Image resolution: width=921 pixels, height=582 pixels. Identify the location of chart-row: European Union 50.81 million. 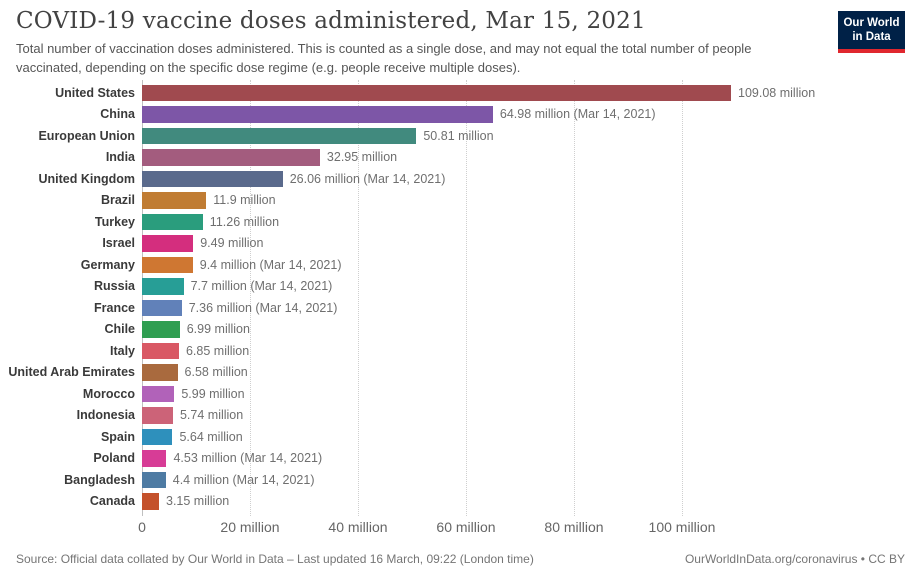
(460, 136).